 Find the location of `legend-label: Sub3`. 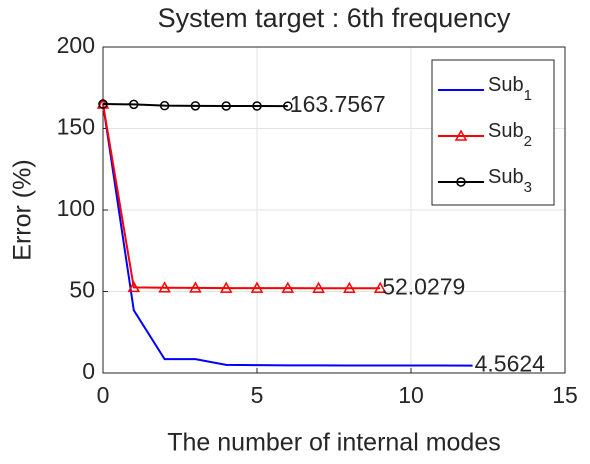

legend-label: Sub3 is located at coordinates (510, 181).